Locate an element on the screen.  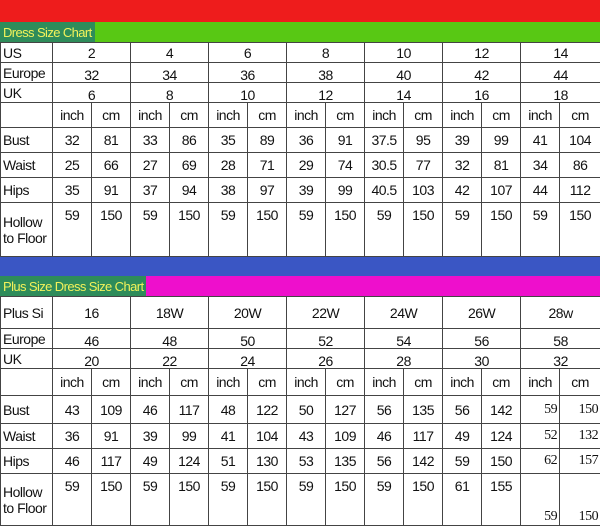
dress-chart-title: Dress Size Chart is located at coordinates (47, 32).